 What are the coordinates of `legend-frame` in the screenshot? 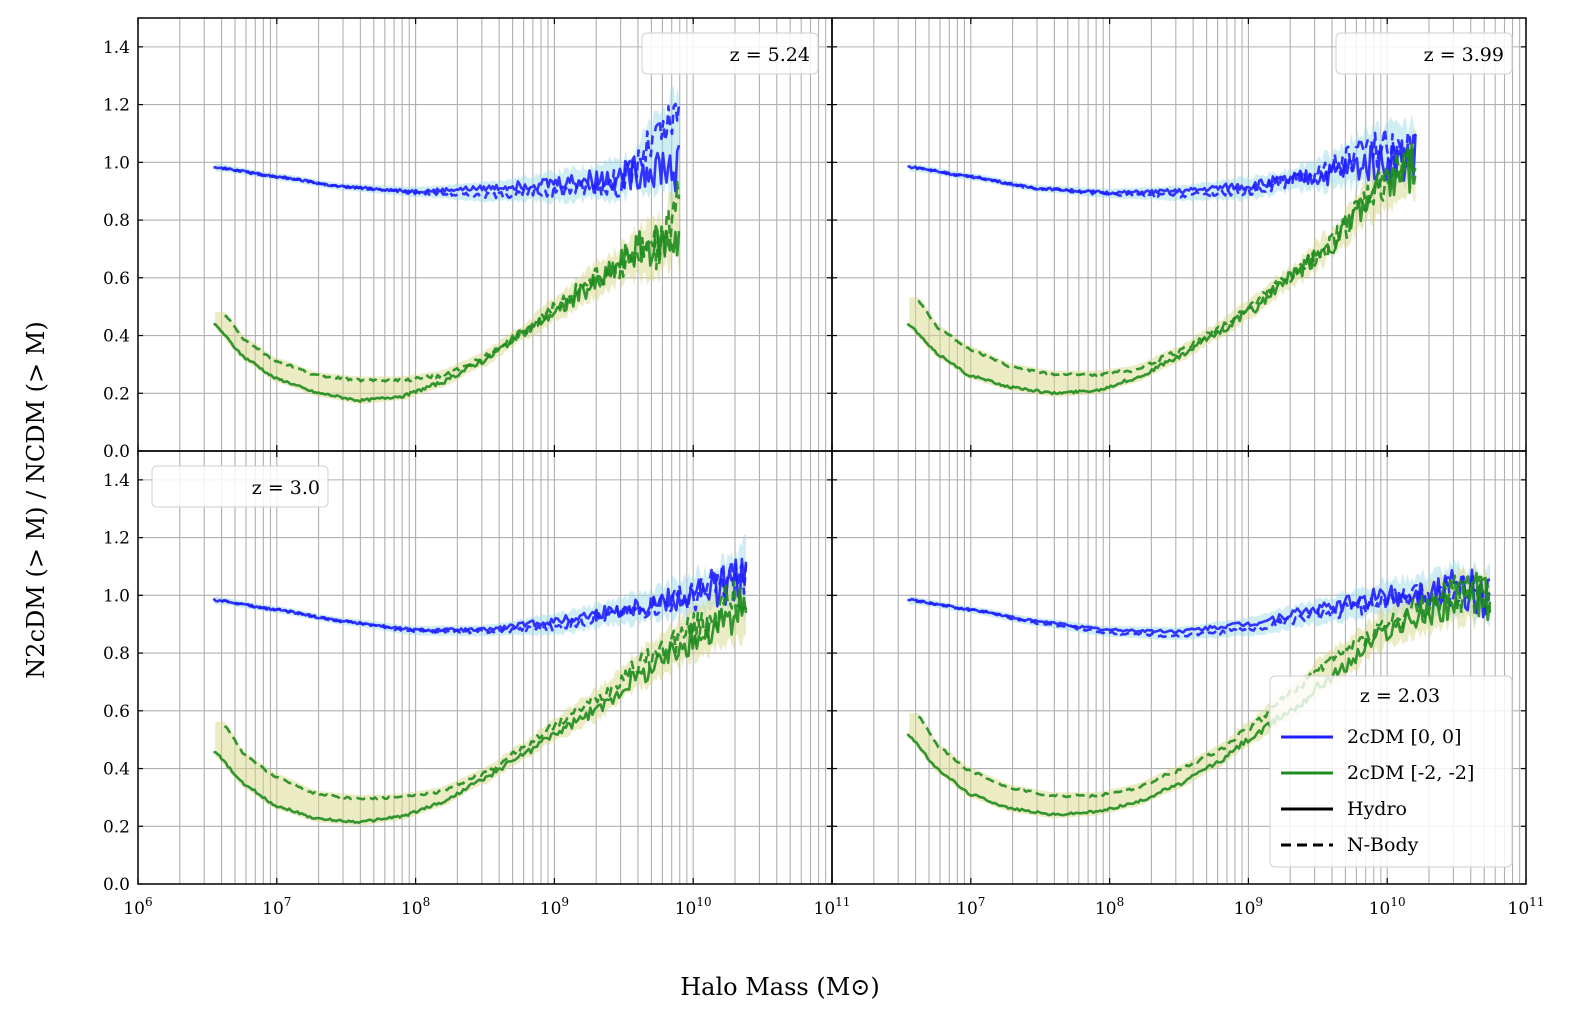 It's located at (1391, 771).